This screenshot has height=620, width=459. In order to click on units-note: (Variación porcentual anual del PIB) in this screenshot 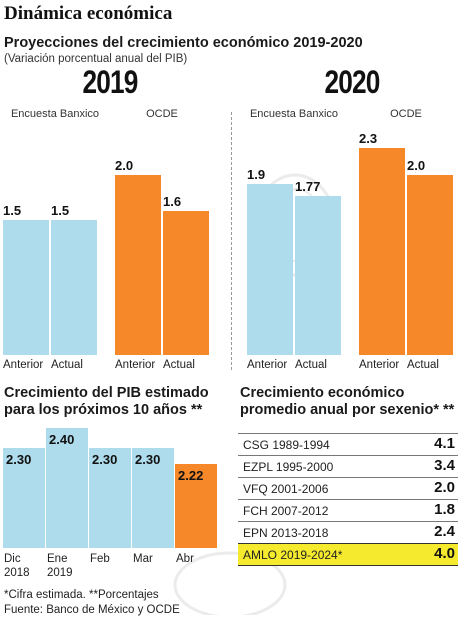, I will do `click(96, 59)`.